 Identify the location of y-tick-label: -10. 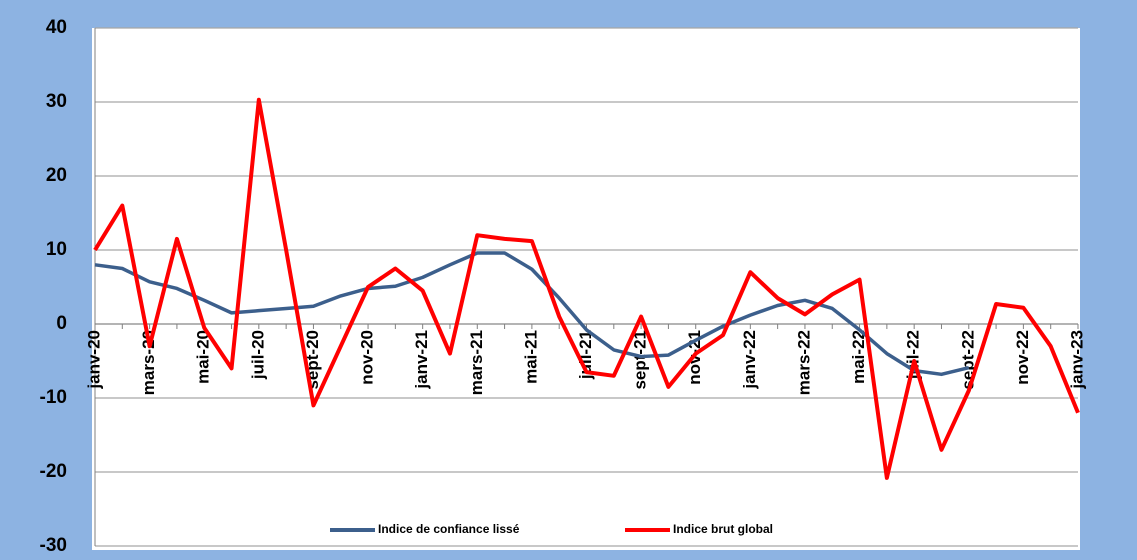
(53, 397).